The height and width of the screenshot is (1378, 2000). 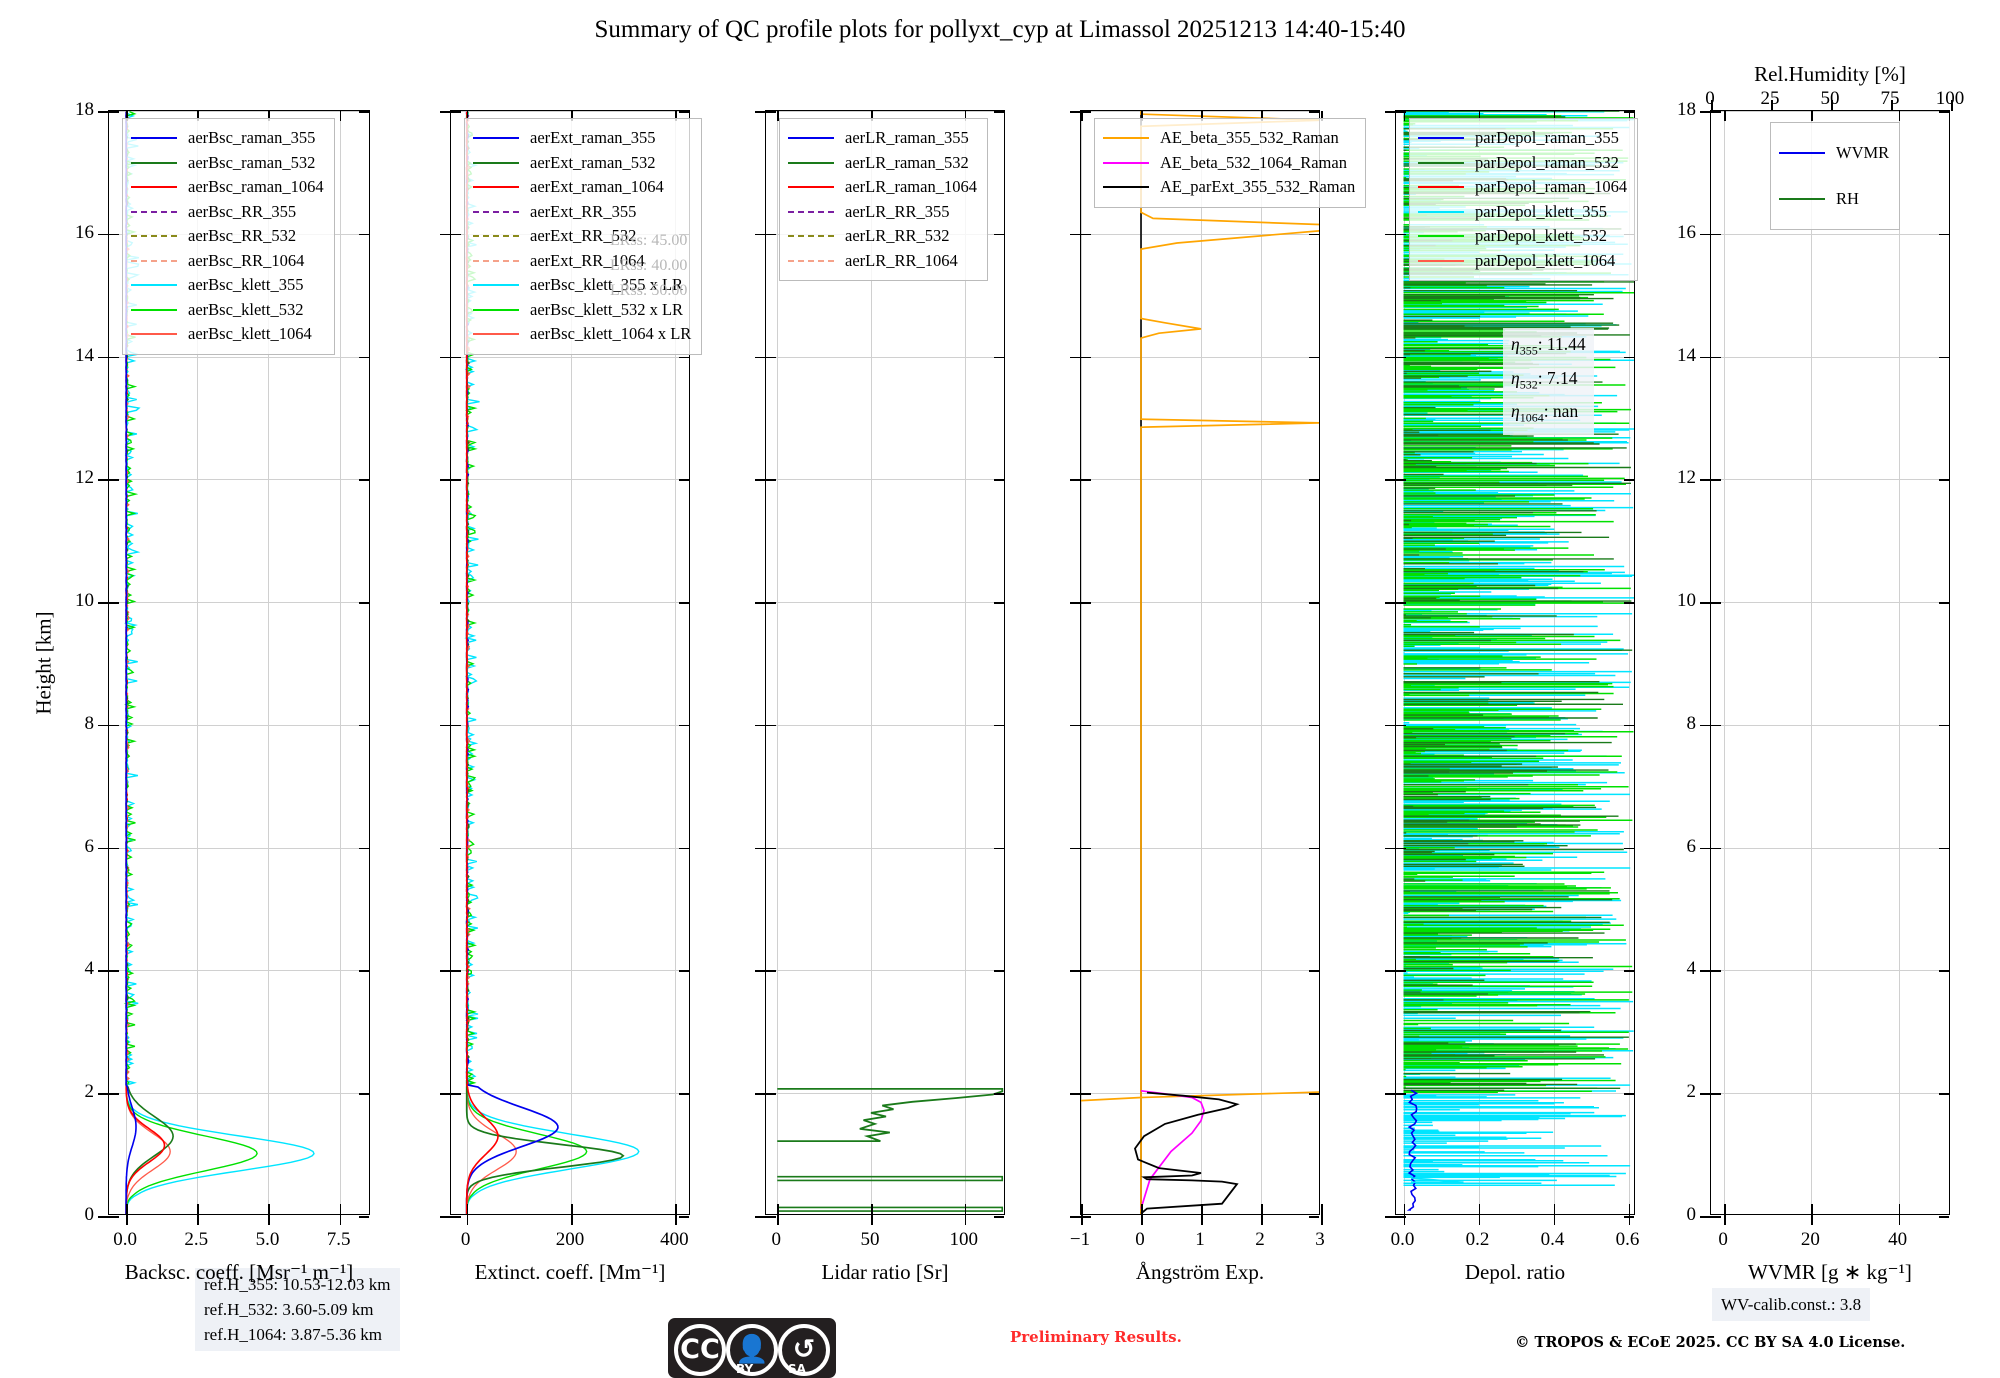 What do you see at coordinates (582, 163) in the screenshot?
I see `legend-item-aerExt_raman_532: aerExt_raman_532` at bounding box center [582, 163].